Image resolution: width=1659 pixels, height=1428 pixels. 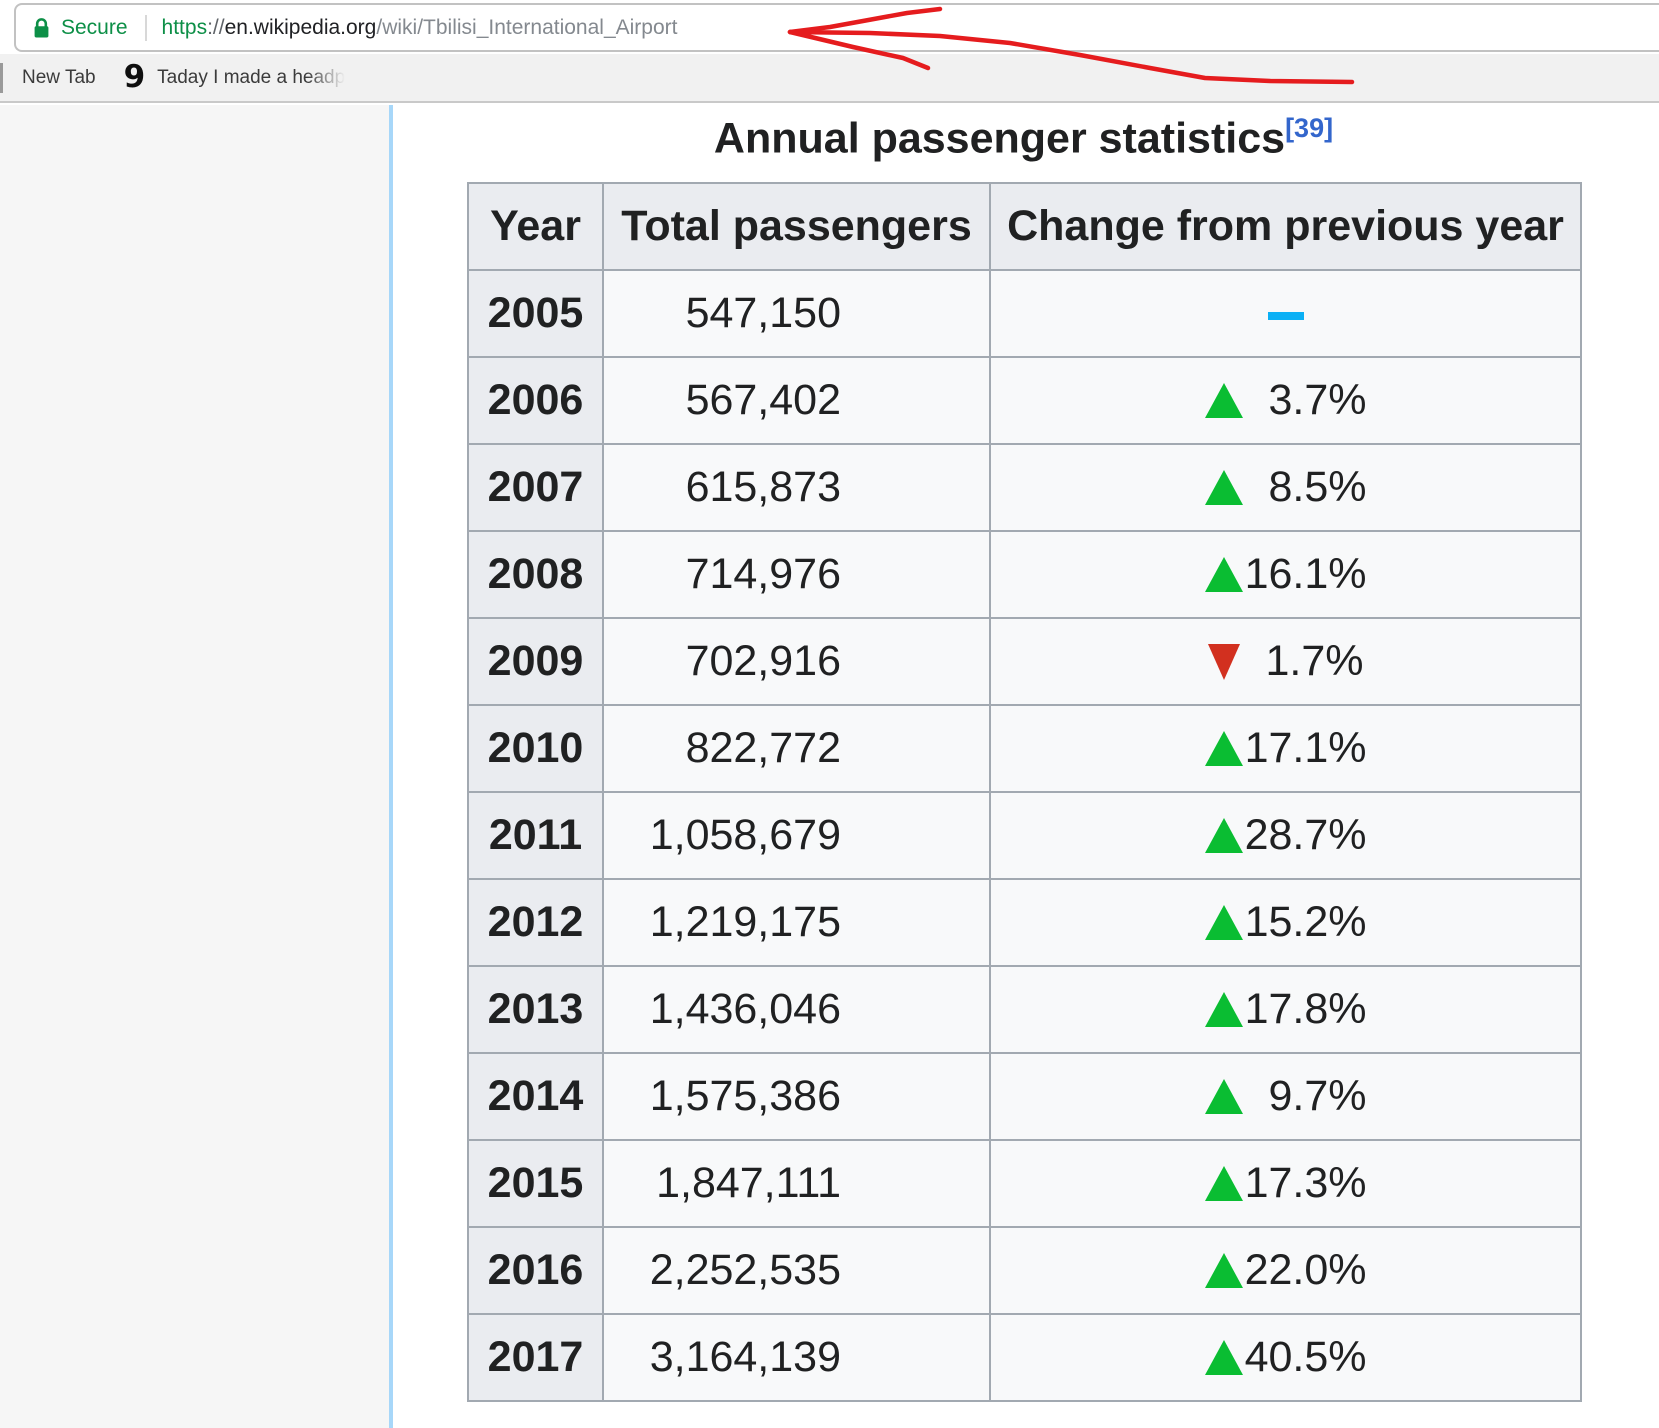 I want to click on change-cell: 17.8%, so click(x=1285, y=1009).